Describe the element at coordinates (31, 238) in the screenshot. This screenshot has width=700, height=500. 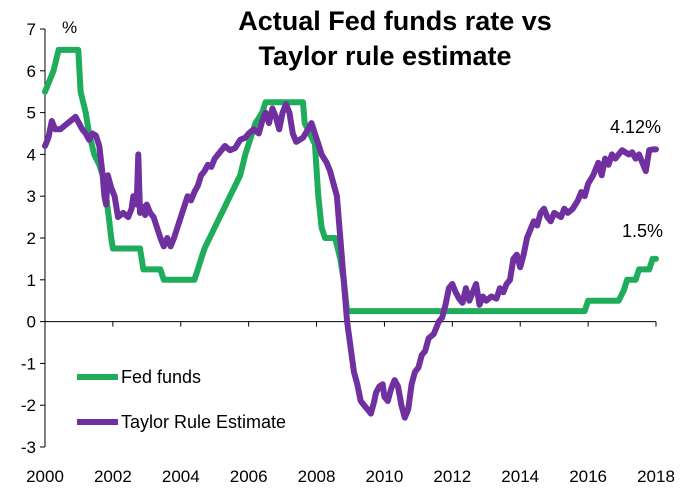
I see `y-tick-label: 2` at that location.